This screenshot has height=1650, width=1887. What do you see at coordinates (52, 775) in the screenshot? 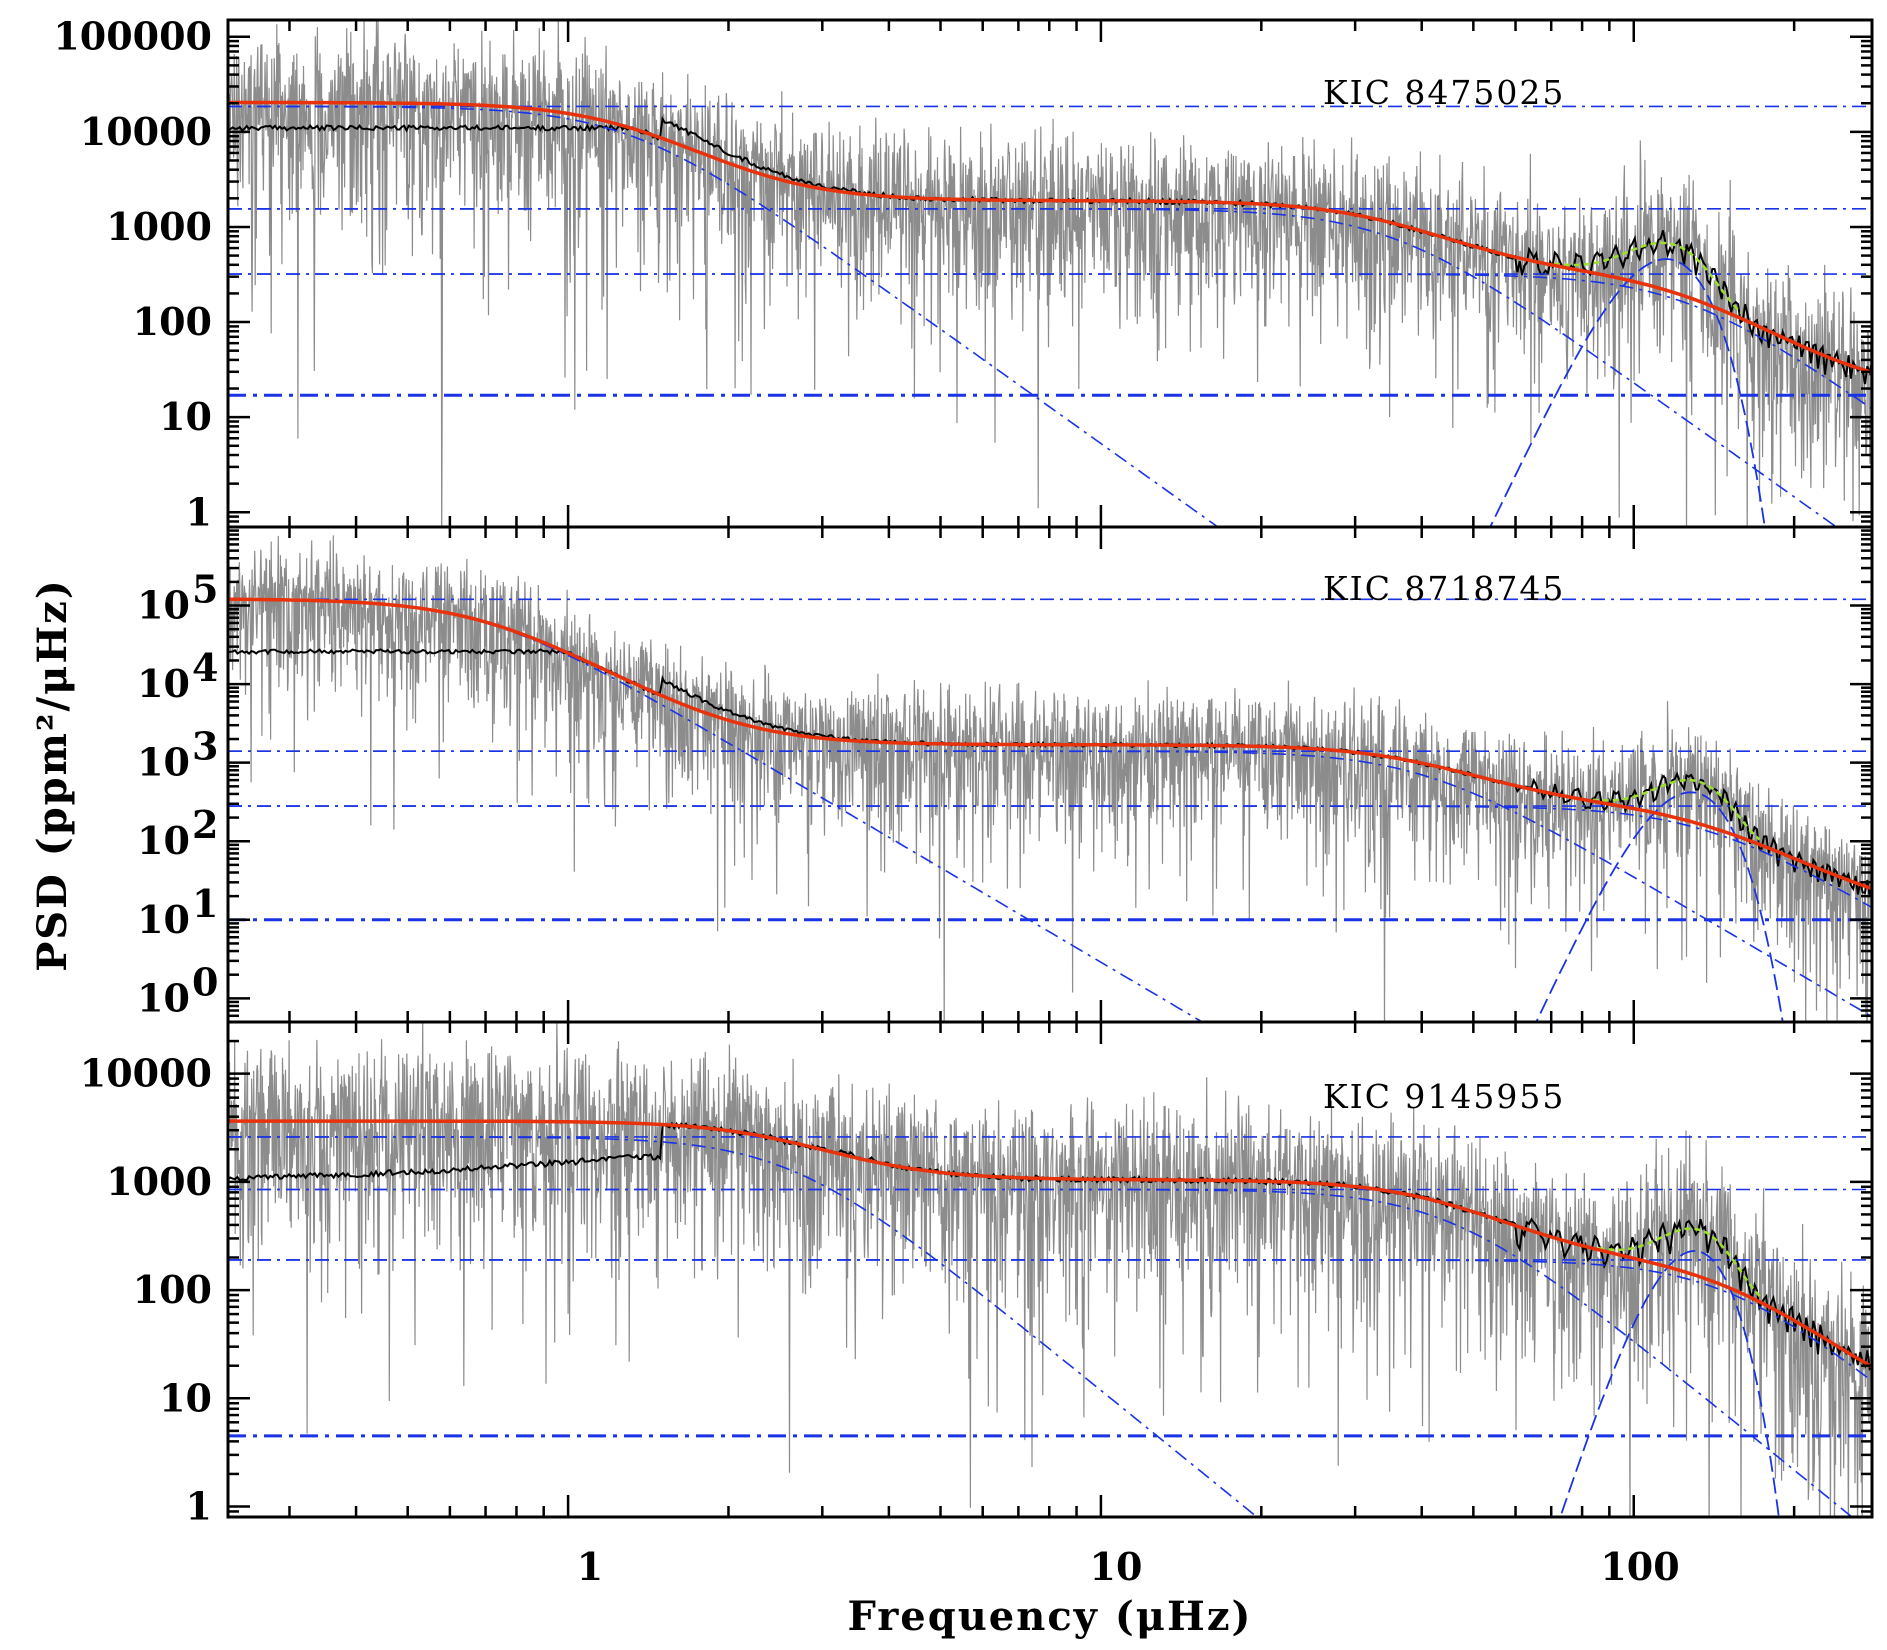
I see `y-axis-title: PSD (ppm²/μHz)` at bounding box center [52, 775].